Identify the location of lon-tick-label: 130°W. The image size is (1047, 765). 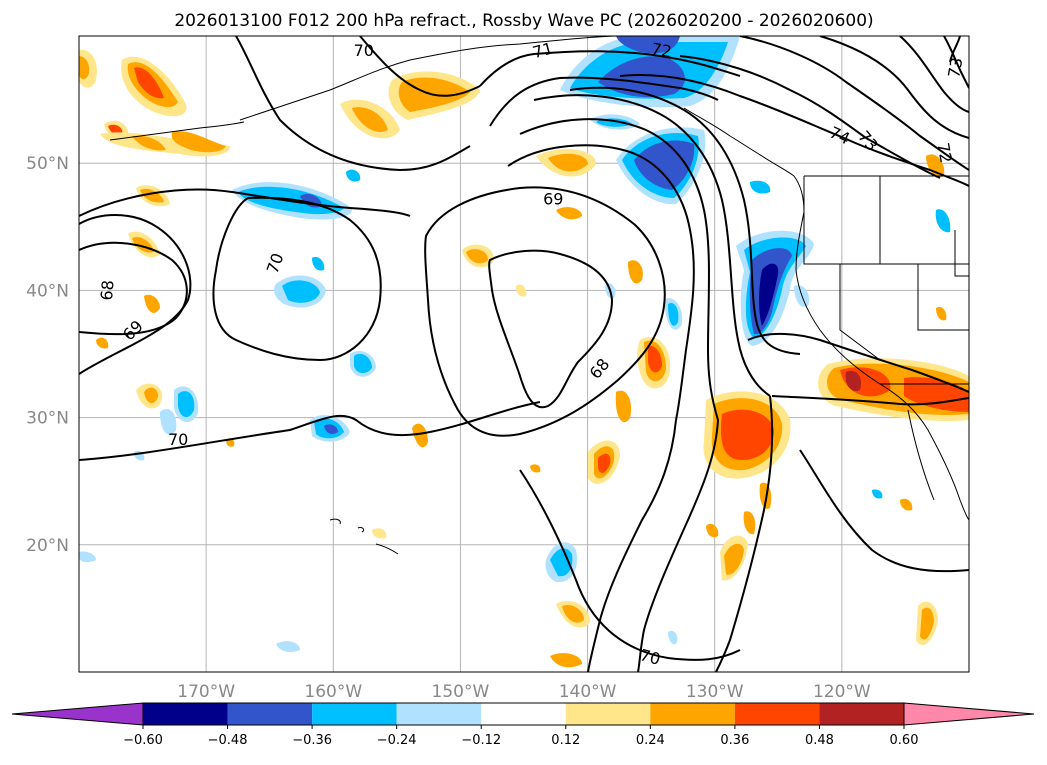
(715, 692).